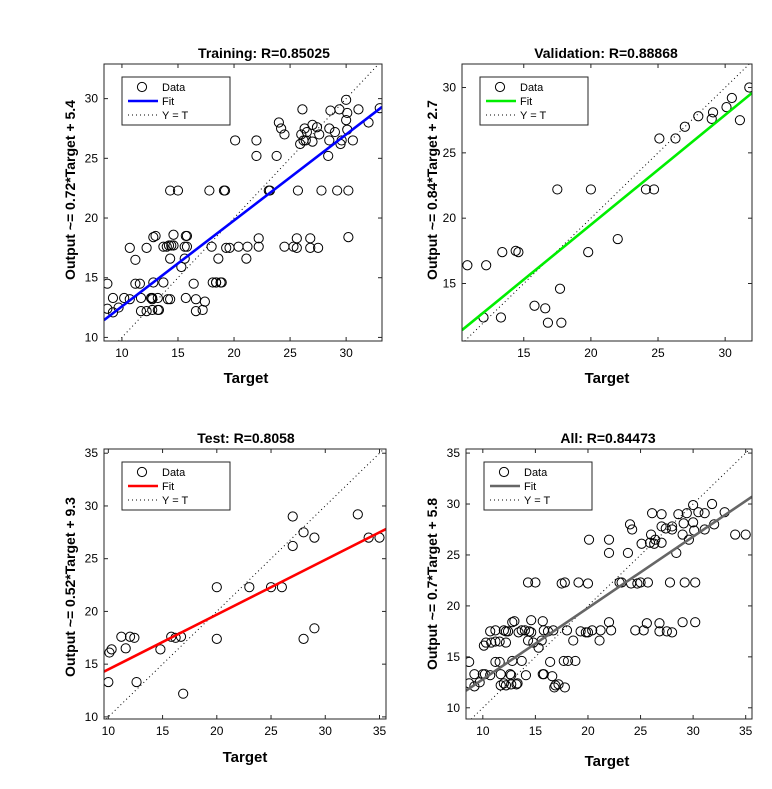 The width and height of the screenshot is (772, 789). Describe the element at coordinates (70, 587) in the screenshot. I see `y-axis-label: Output ~= 0.52*Target + 9.3` at that location.